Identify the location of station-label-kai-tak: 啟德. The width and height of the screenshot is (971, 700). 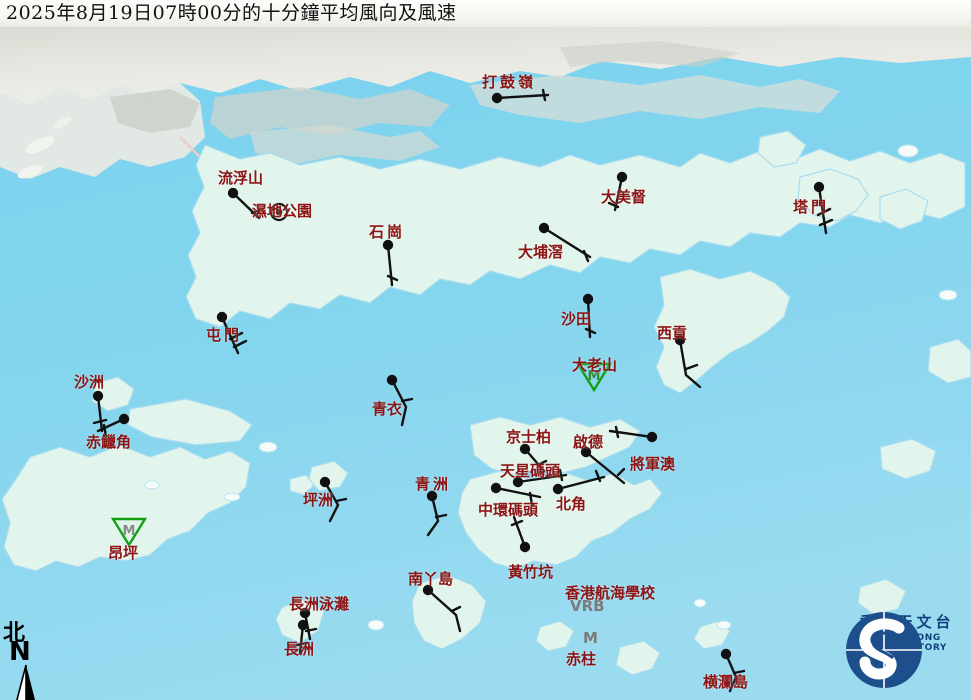
(588, 442).